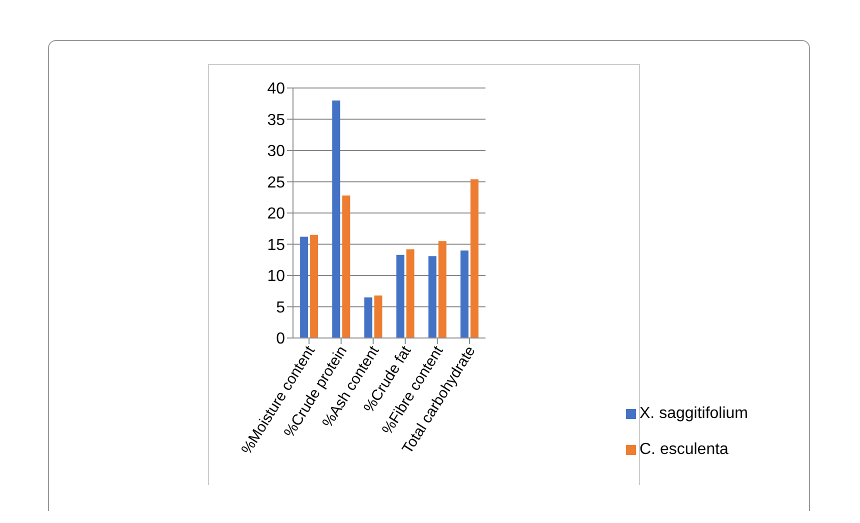  What do you see at coordinates (276, 183) in the screenshot?
I see `y-tick-label: 25` at bounding box center [276, 183].